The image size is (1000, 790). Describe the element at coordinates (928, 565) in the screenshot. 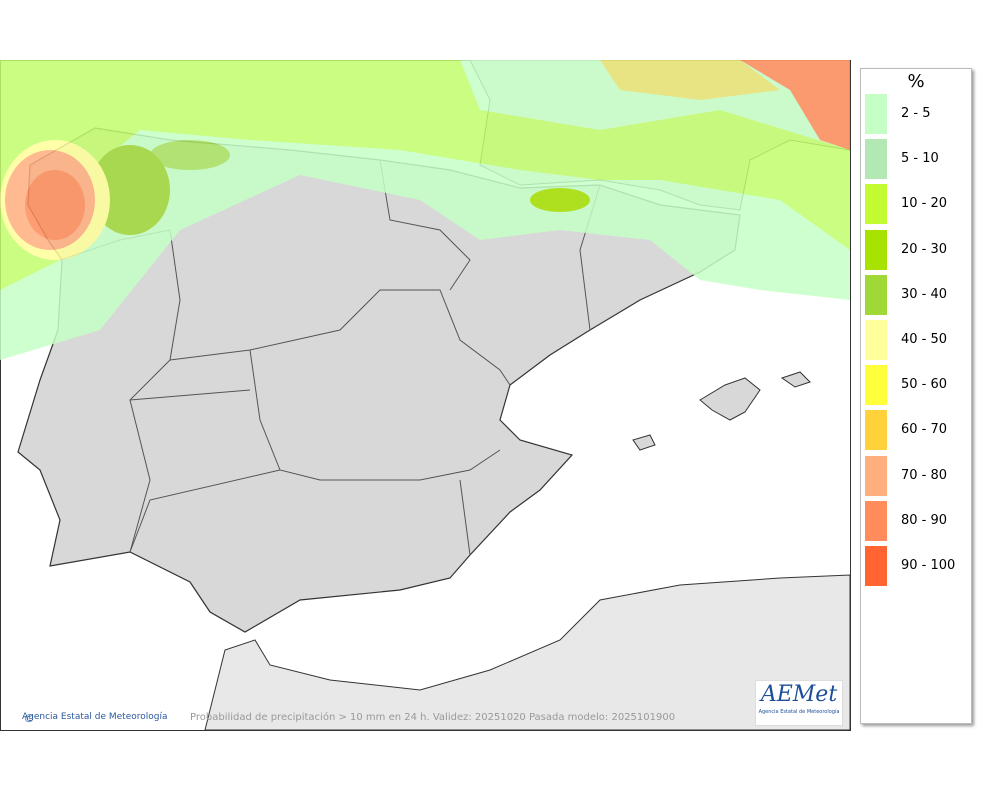

I see `legend-label: 90 - 100` at that location.